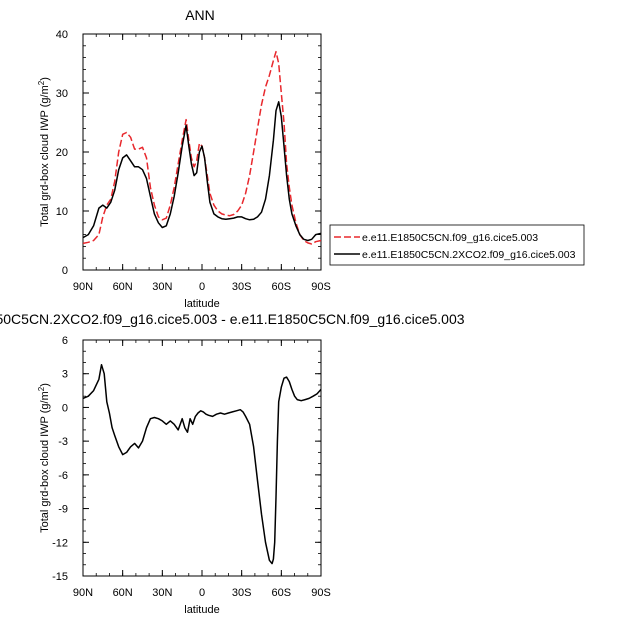  I want to click on y-tick-label: -12, so click(60, 543).